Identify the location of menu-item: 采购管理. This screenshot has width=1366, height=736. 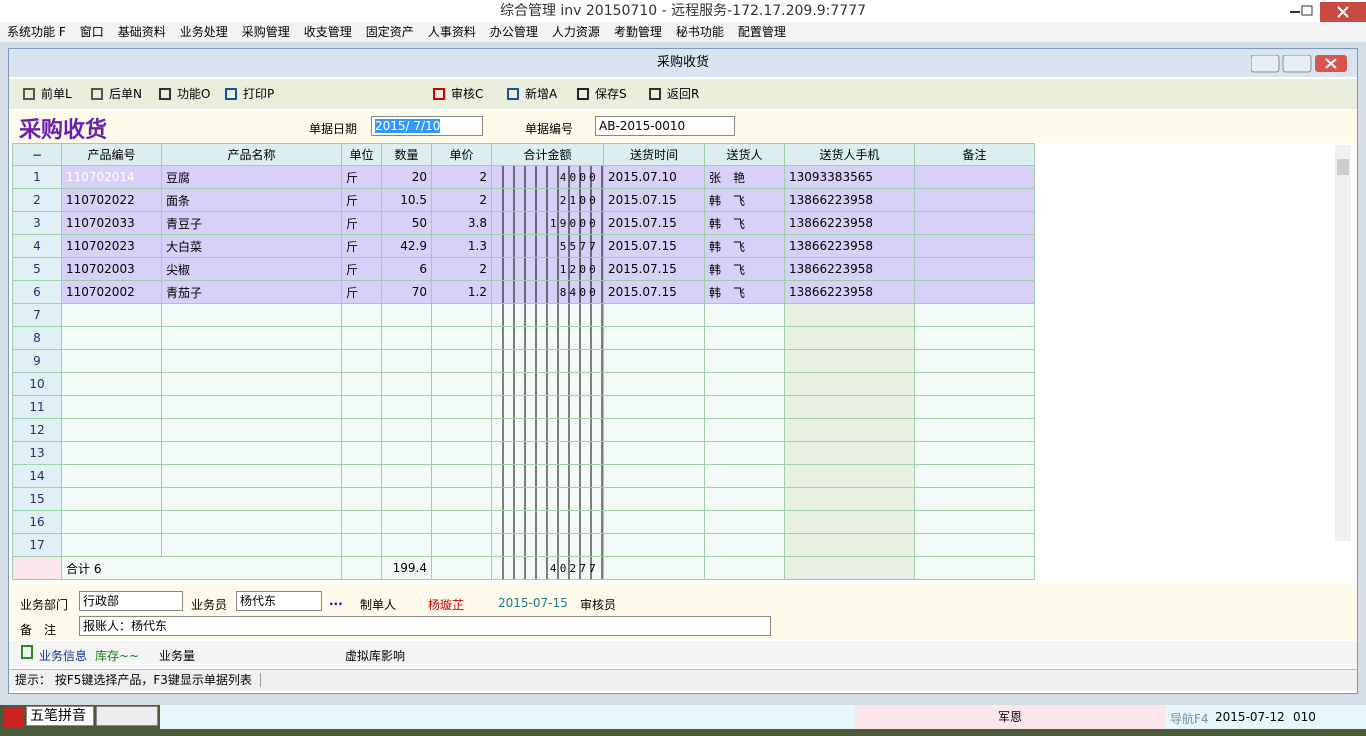
(265, 32).